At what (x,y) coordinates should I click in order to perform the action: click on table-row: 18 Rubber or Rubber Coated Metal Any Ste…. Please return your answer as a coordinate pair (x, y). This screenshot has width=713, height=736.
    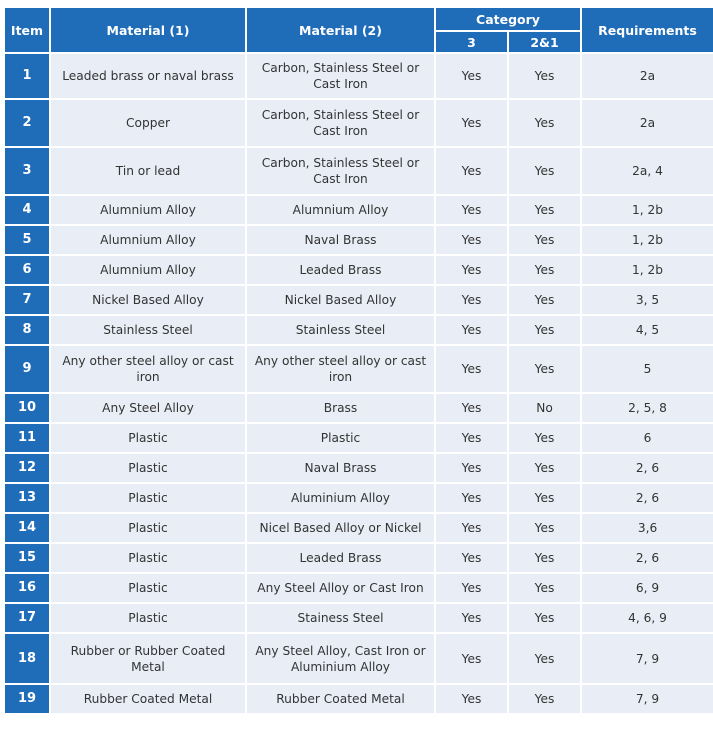
    Looking at the image, I should click on (359, 658).